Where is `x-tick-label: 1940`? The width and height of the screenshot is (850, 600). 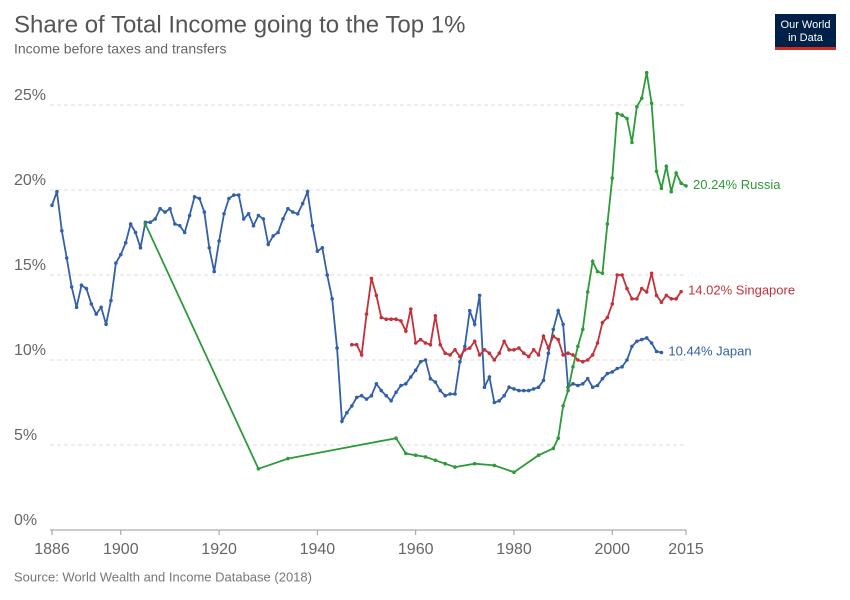
x-tick-label: 1940 is located at coordinates (318, 549).